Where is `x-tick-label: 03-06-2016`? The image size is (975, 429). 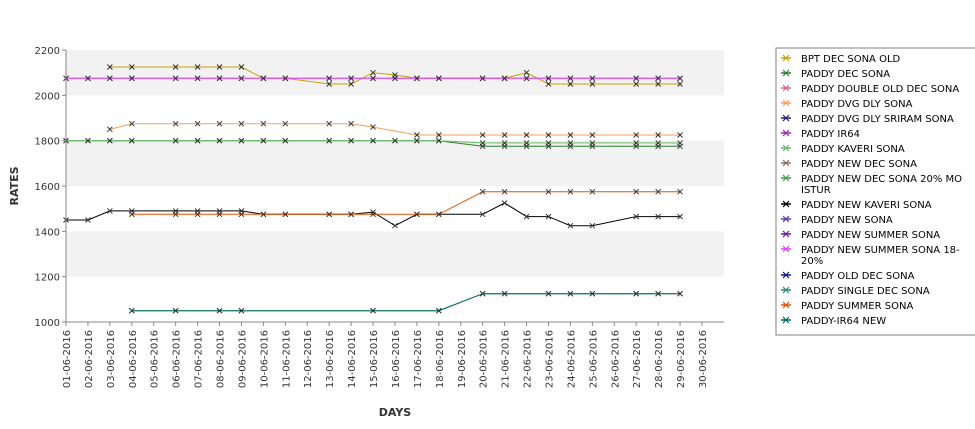 x-tick-label: 03-06-2016 is located at coordinates (111, 359).